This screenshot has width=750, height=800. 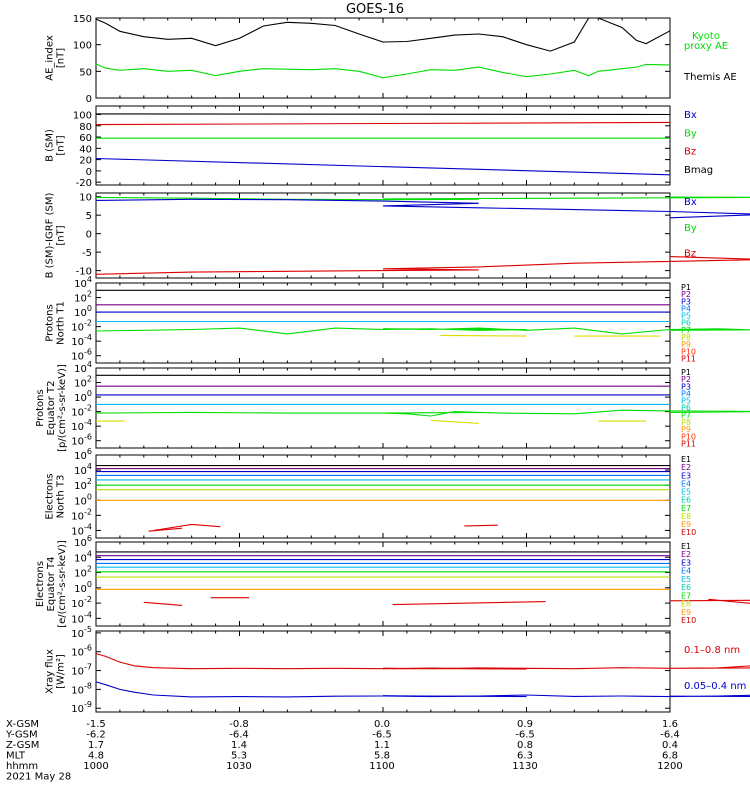 I want to click on y-tick-label: 10, so click(x=85, y=198).